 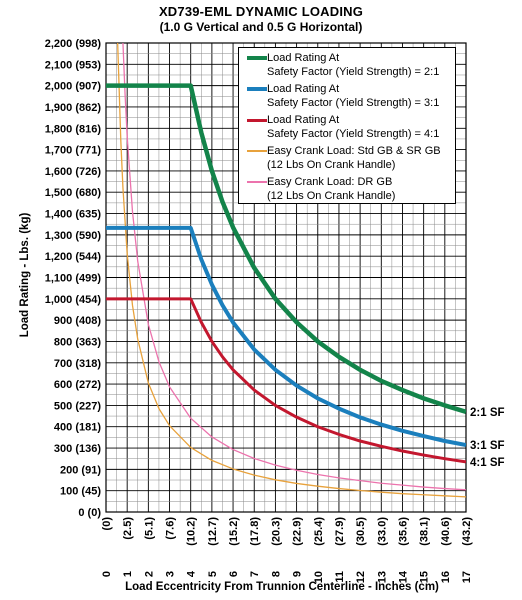 What do you see at coordinates (77, 406) in the screenshot?
I see `y-tick-label: 500 (227)` at bounding box center [77, 406].